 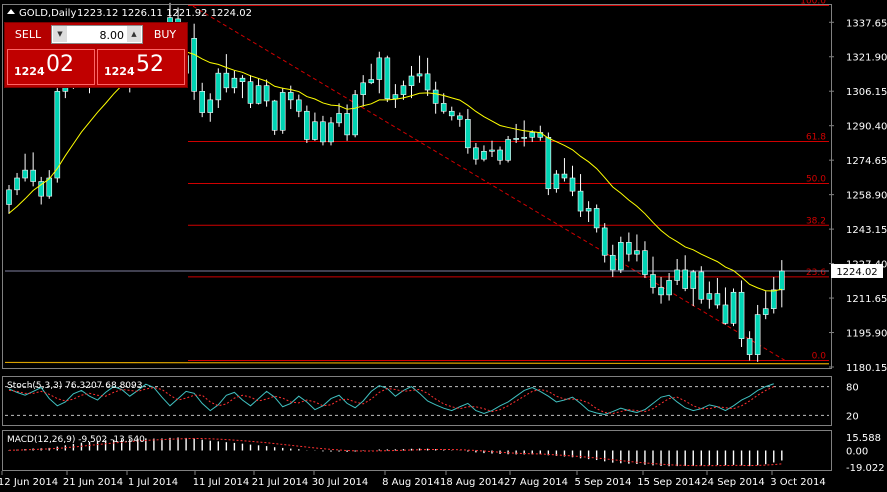 I want to click on buy-price-box: 1224 52, so click(x=141, y=67).